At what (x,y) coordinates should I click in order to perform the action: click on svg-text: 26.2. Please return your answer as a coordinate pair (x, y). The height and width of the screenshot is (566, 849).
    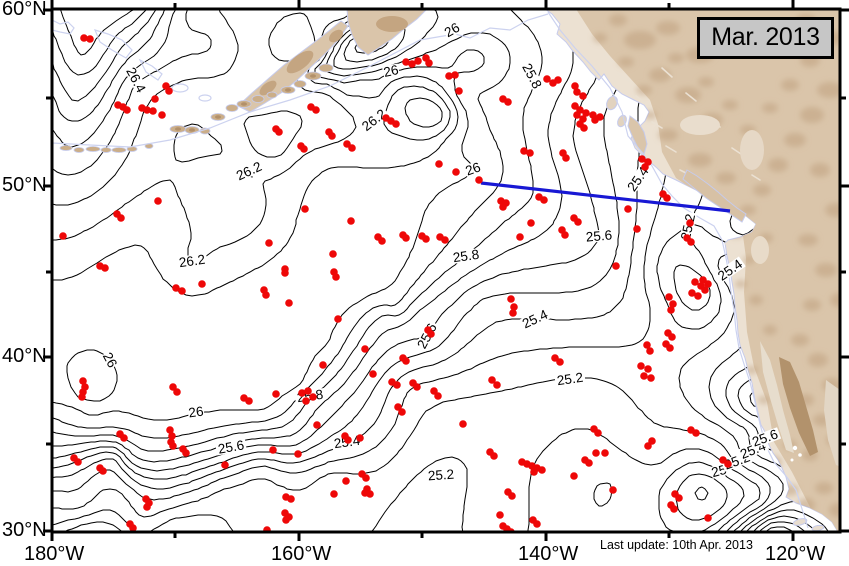
    Looking at the image, I should click on (192, 261).